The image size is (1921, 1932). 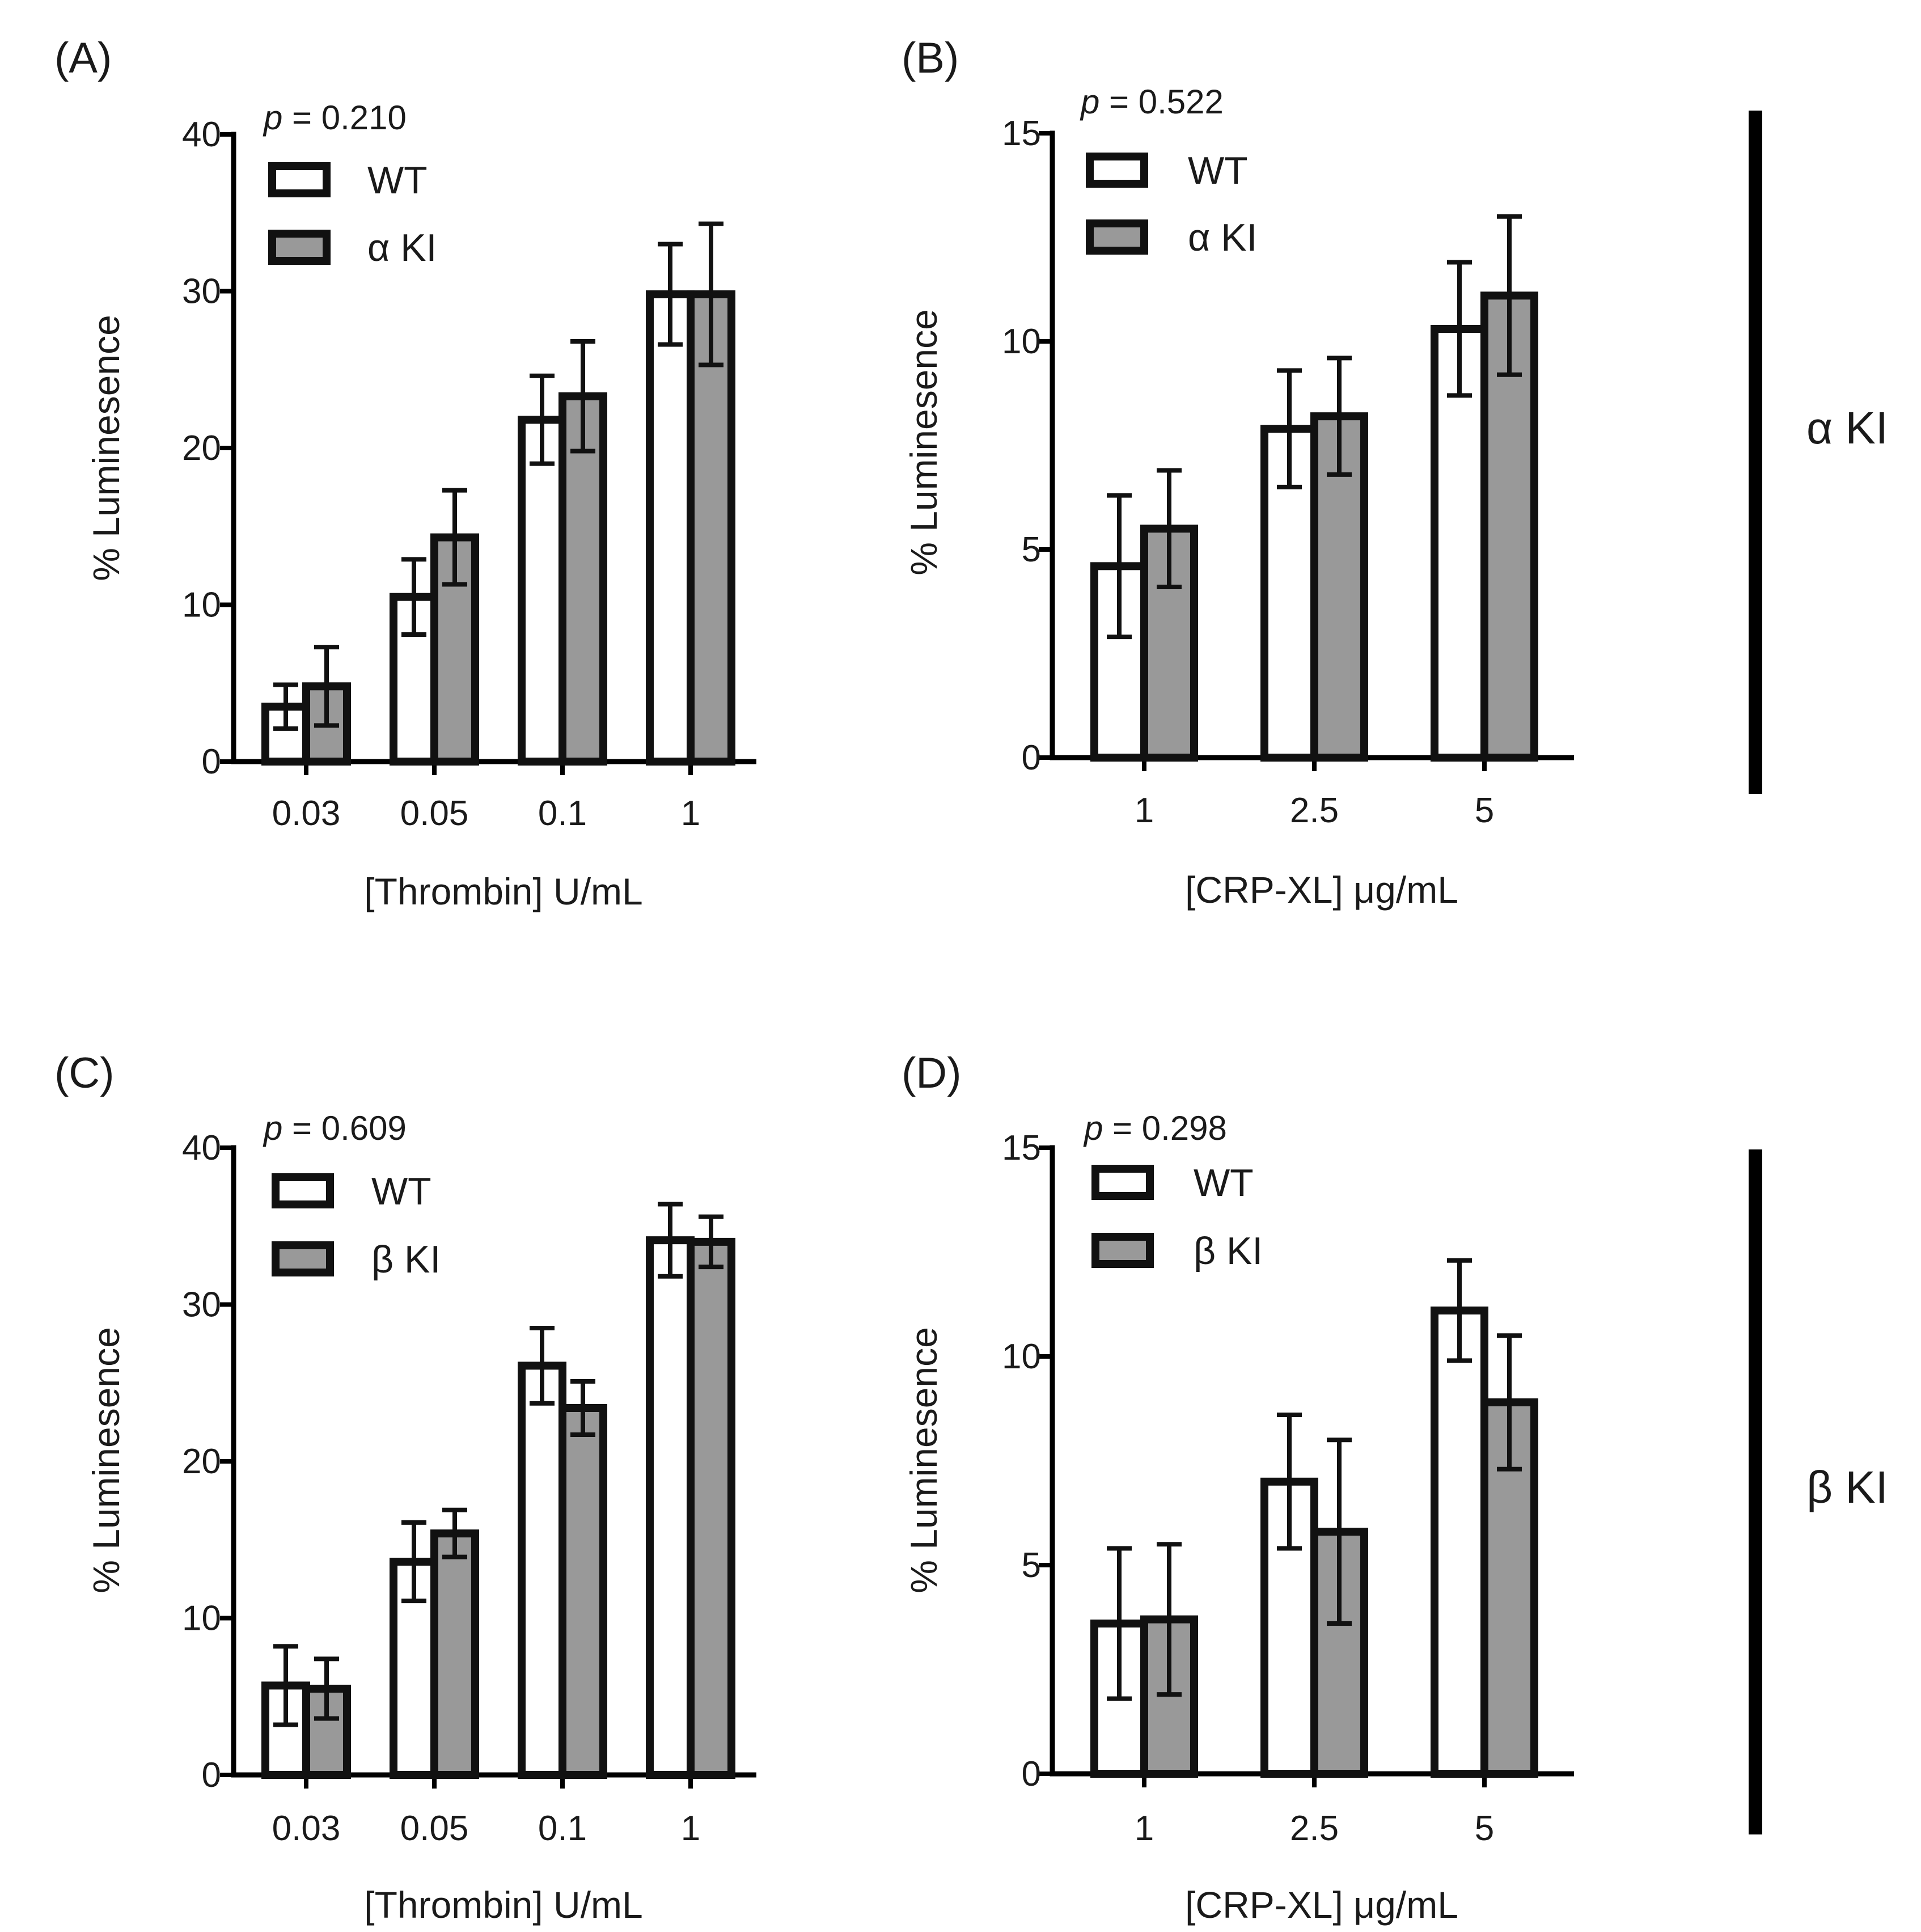 I want to click on p-value-text: p = 0.210, so click(x=335, y=118).